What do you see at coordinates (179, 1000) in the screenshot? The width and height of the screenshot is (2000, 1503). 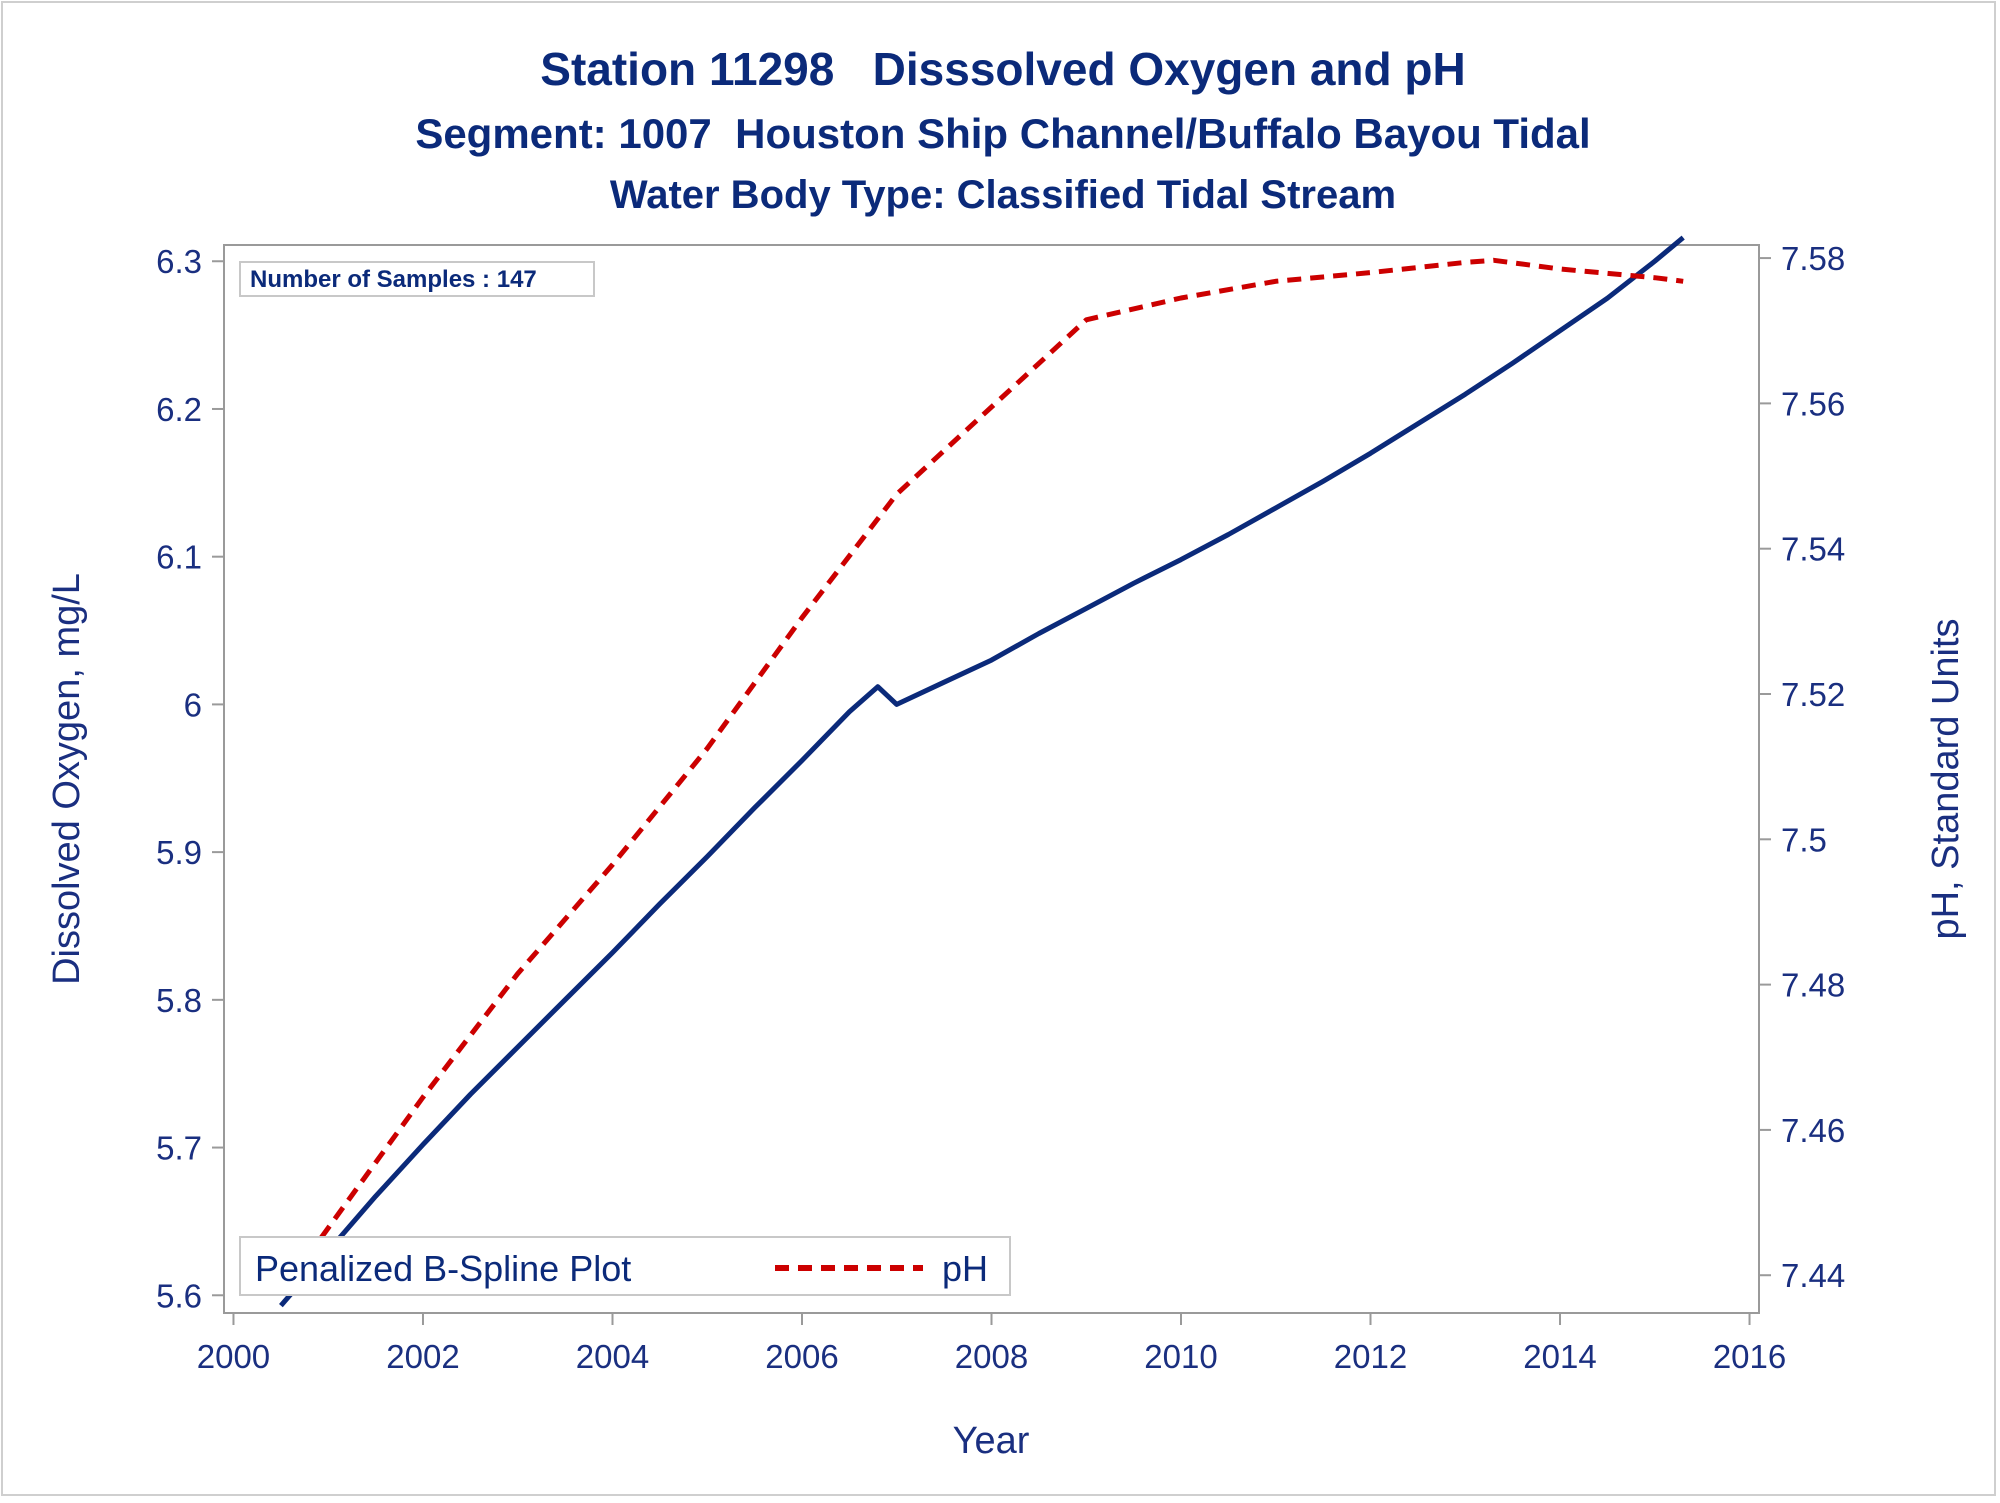 I see `y-left-tick-label: 5.8` at bounding box center [179, 1000].